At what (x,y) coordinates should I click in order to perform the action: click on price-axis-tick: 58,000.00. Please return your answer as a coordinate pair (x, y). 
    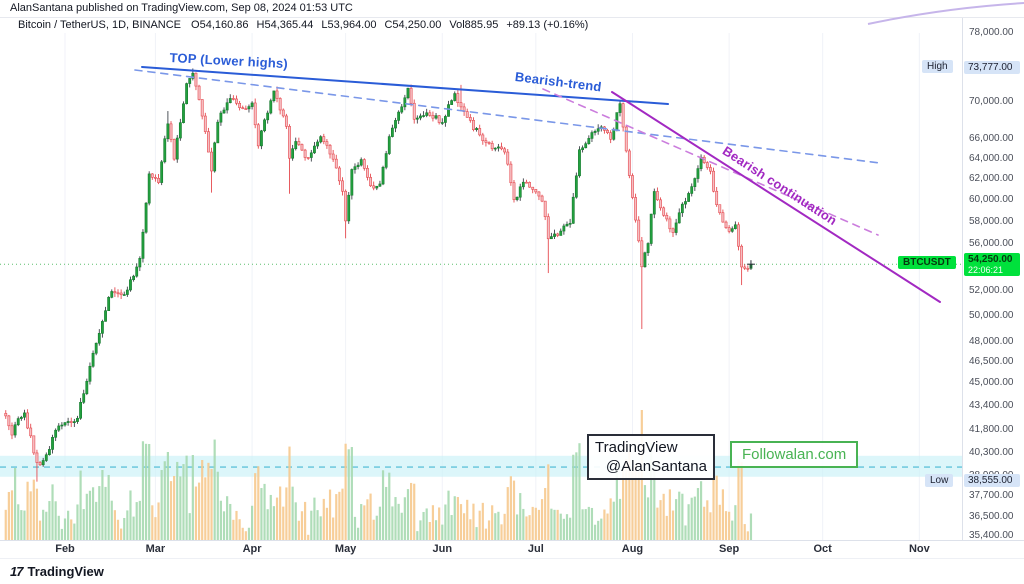
    Looking at the image, I should click on (991, 221).